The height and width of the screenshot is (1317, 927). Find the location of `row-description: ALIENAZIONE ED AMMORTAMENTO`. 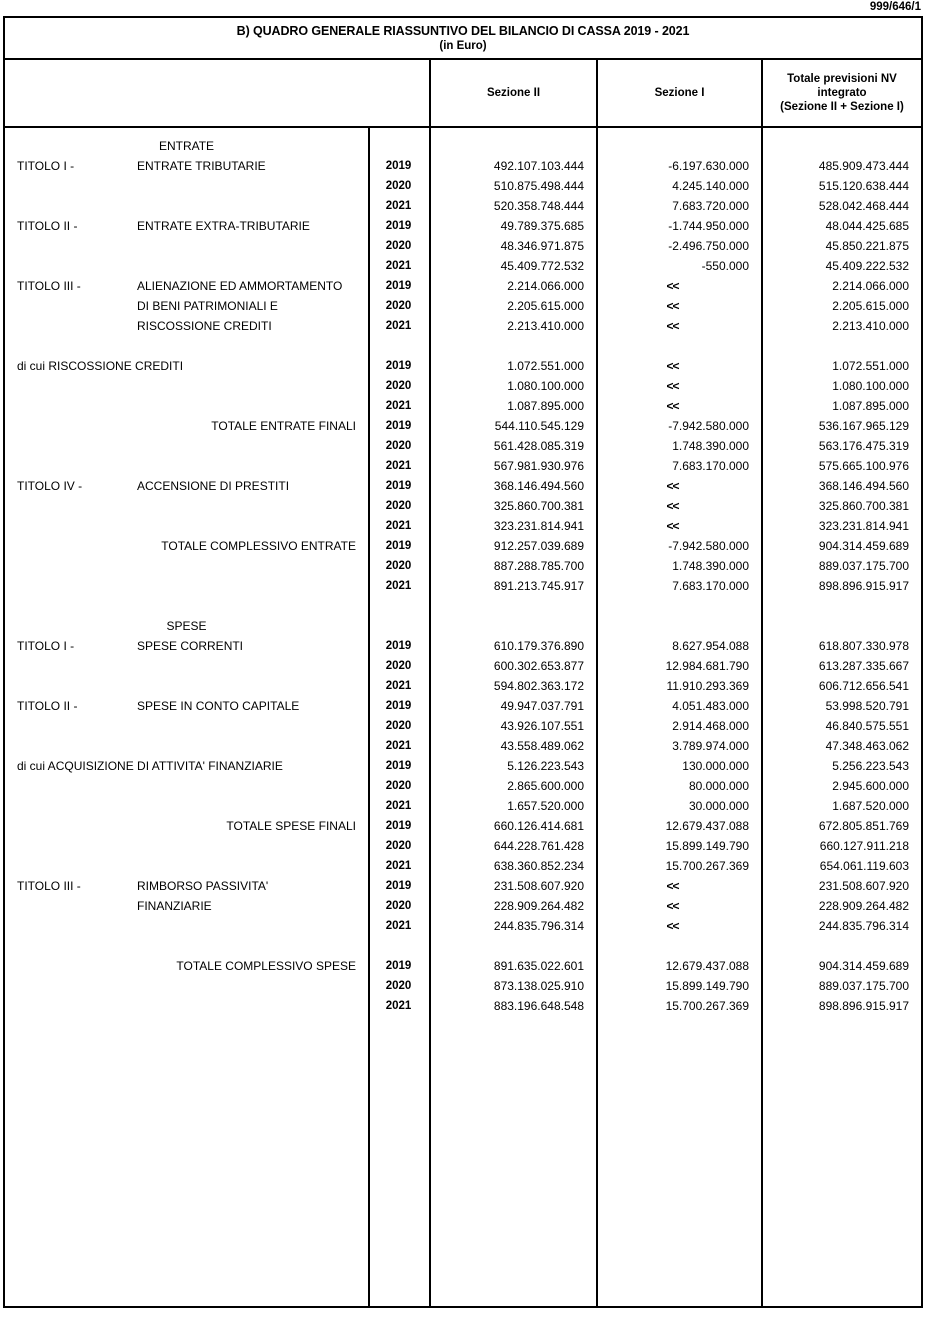

row-description: ALIENAZIONE ED AMMORTAMENTO is located at coordinates (240, 286).